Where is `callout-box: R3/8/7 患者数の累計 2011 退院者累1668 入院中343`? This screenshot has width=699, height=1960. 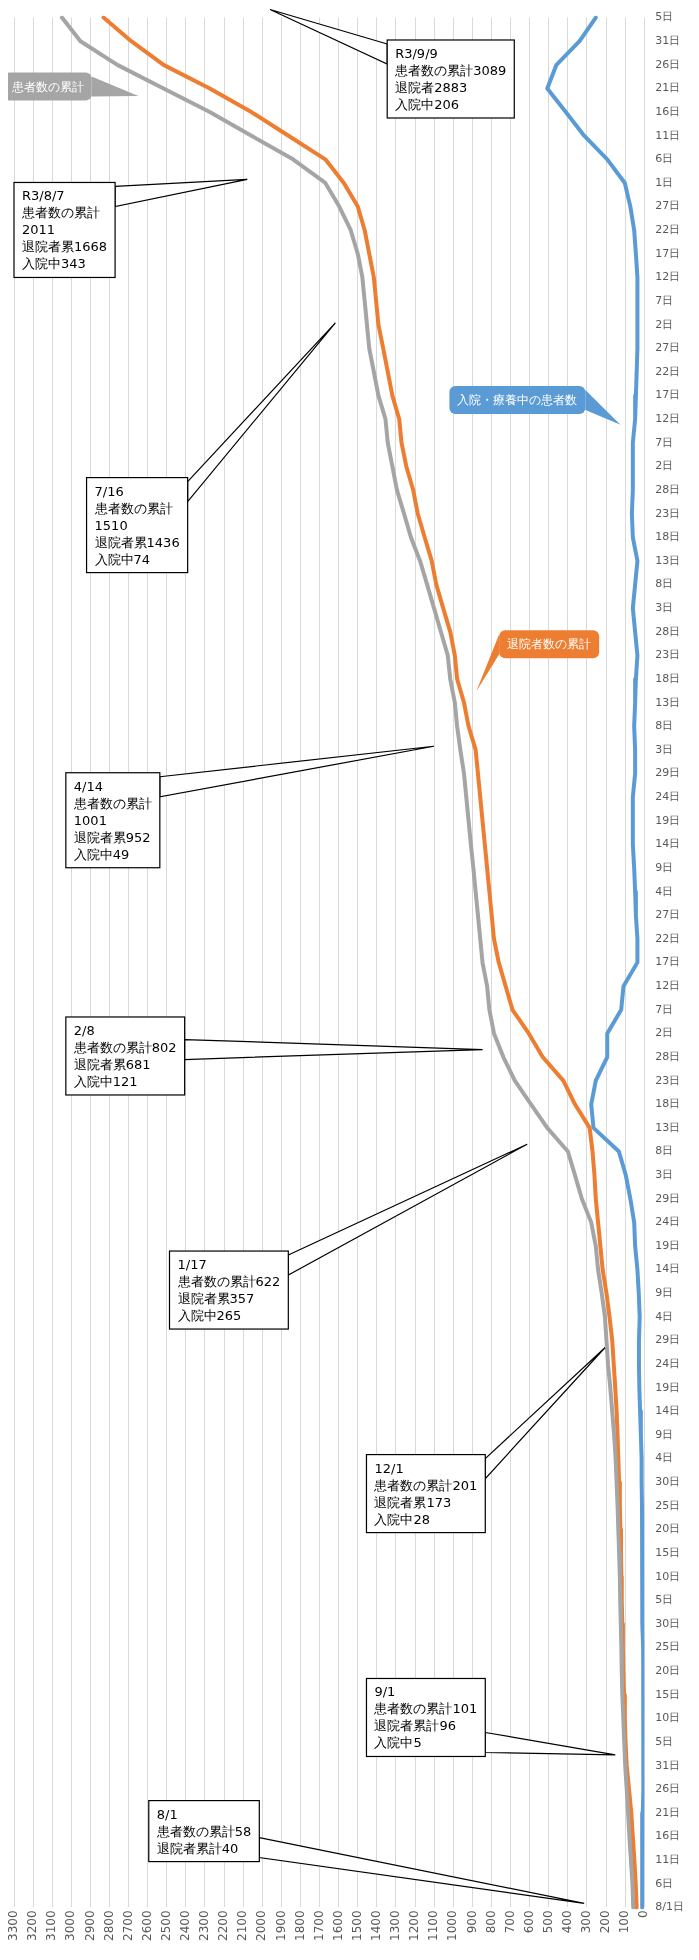 callout-box: R3/8/7 患者数の累計 2011 退院者累1668 入院中343 is located at coordinates (130, 228).